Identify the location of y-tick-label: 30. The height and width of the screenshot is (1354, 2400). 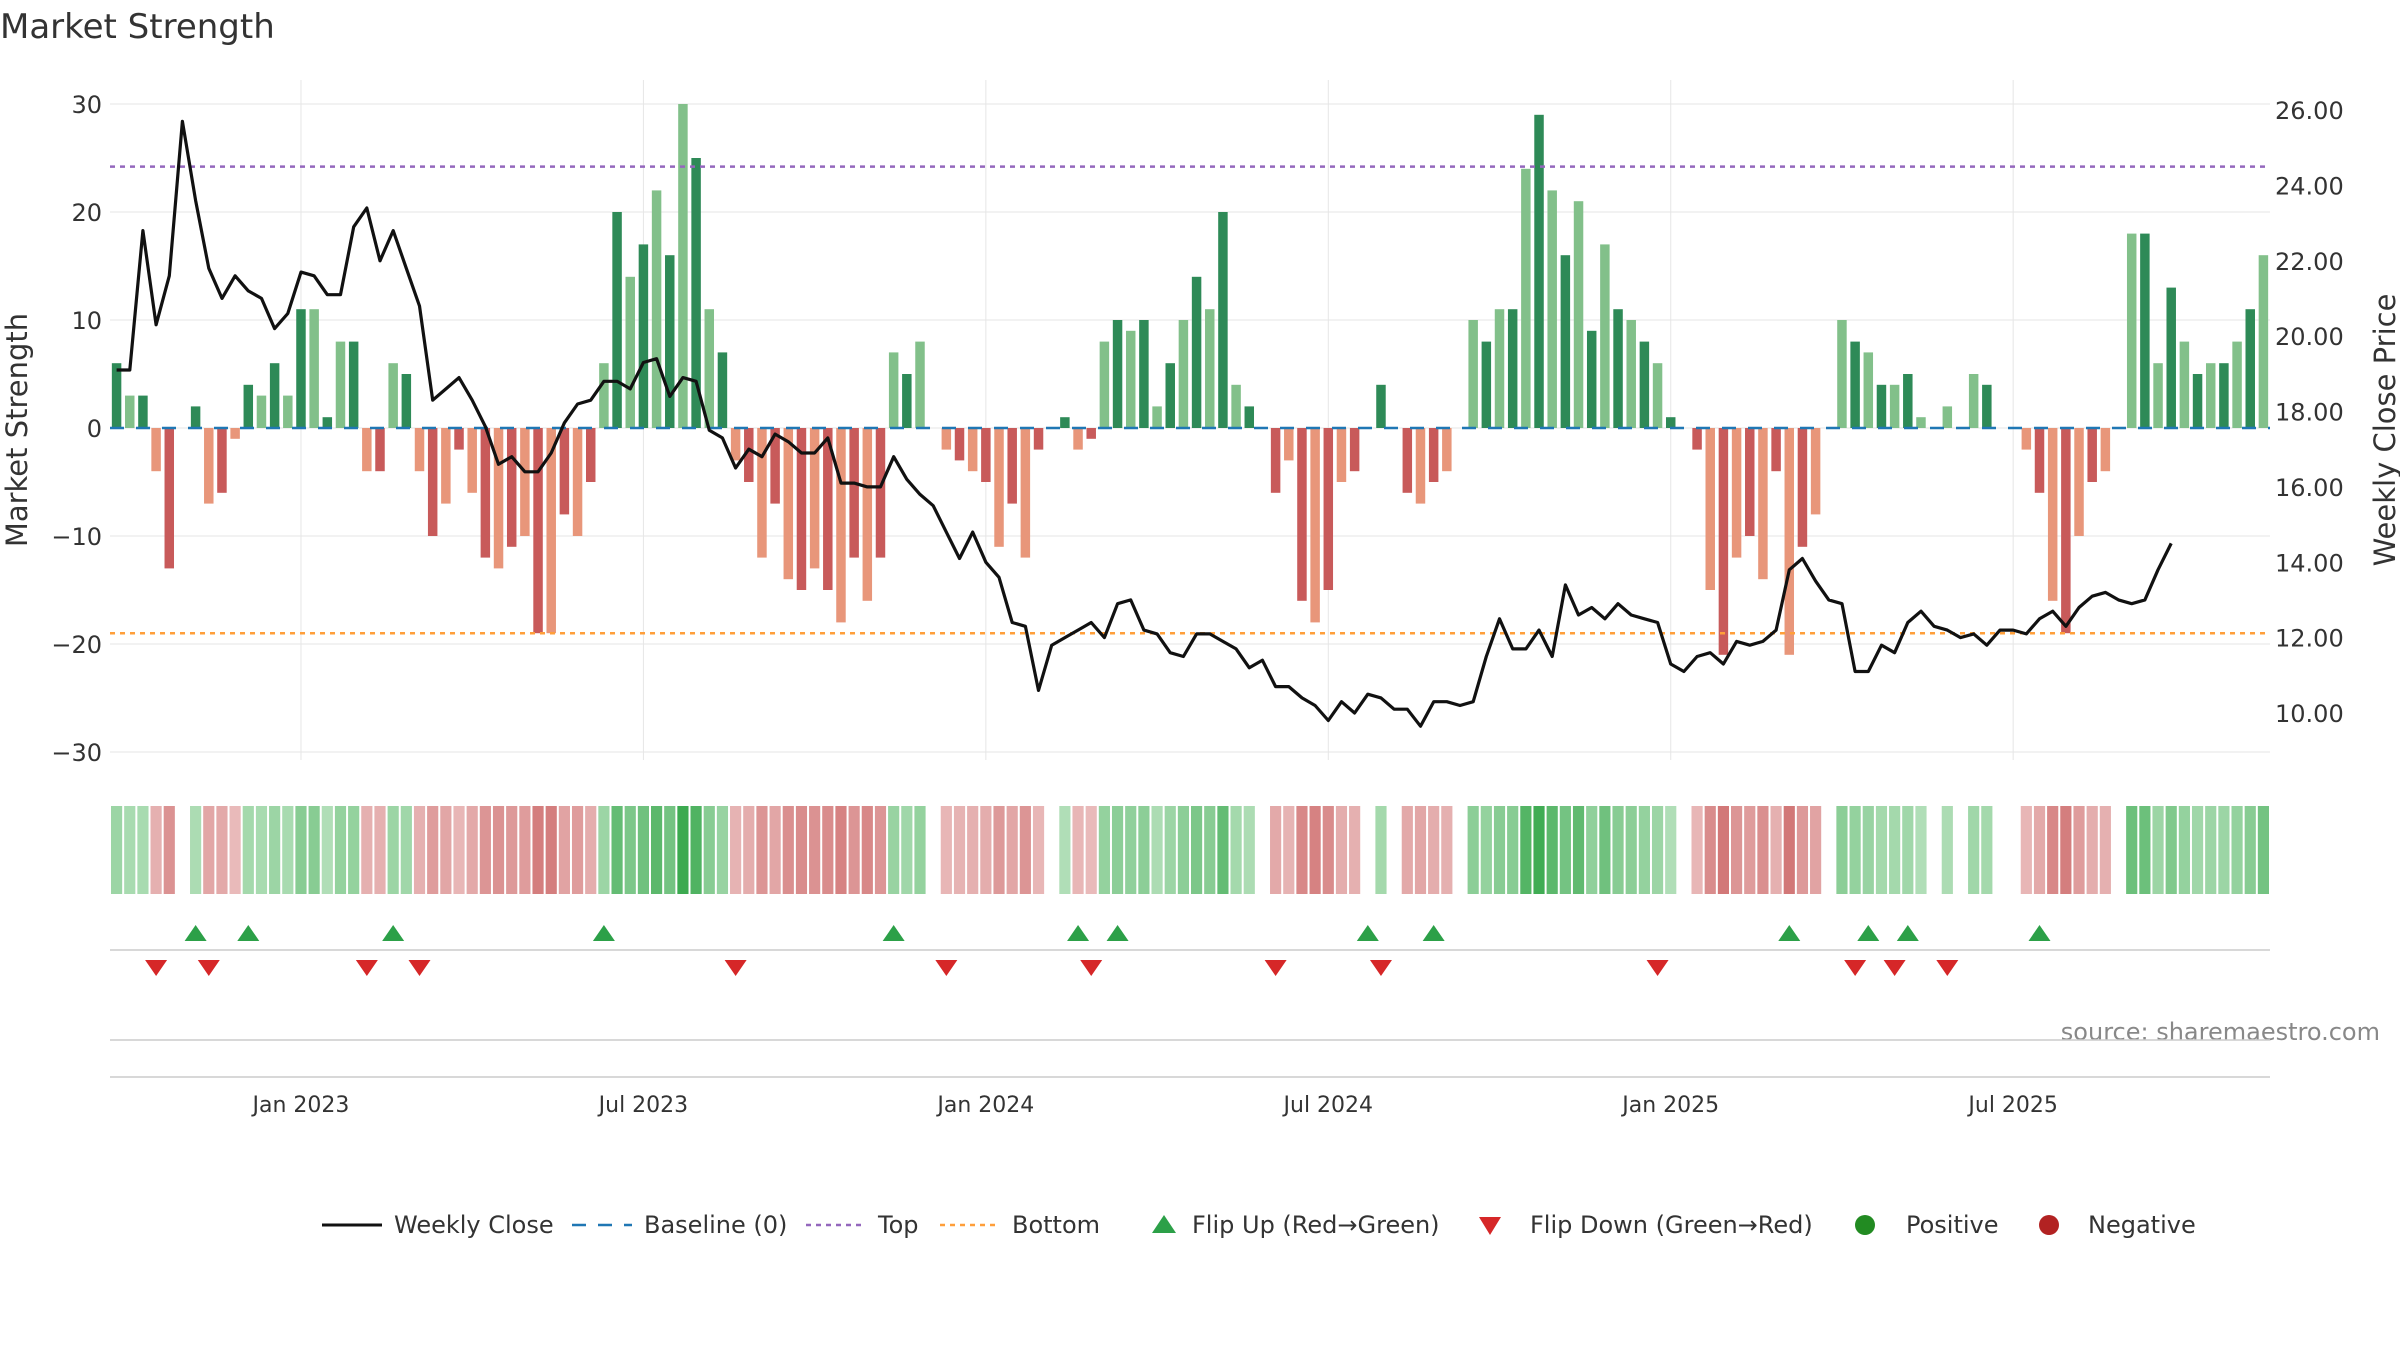
(86, 105).